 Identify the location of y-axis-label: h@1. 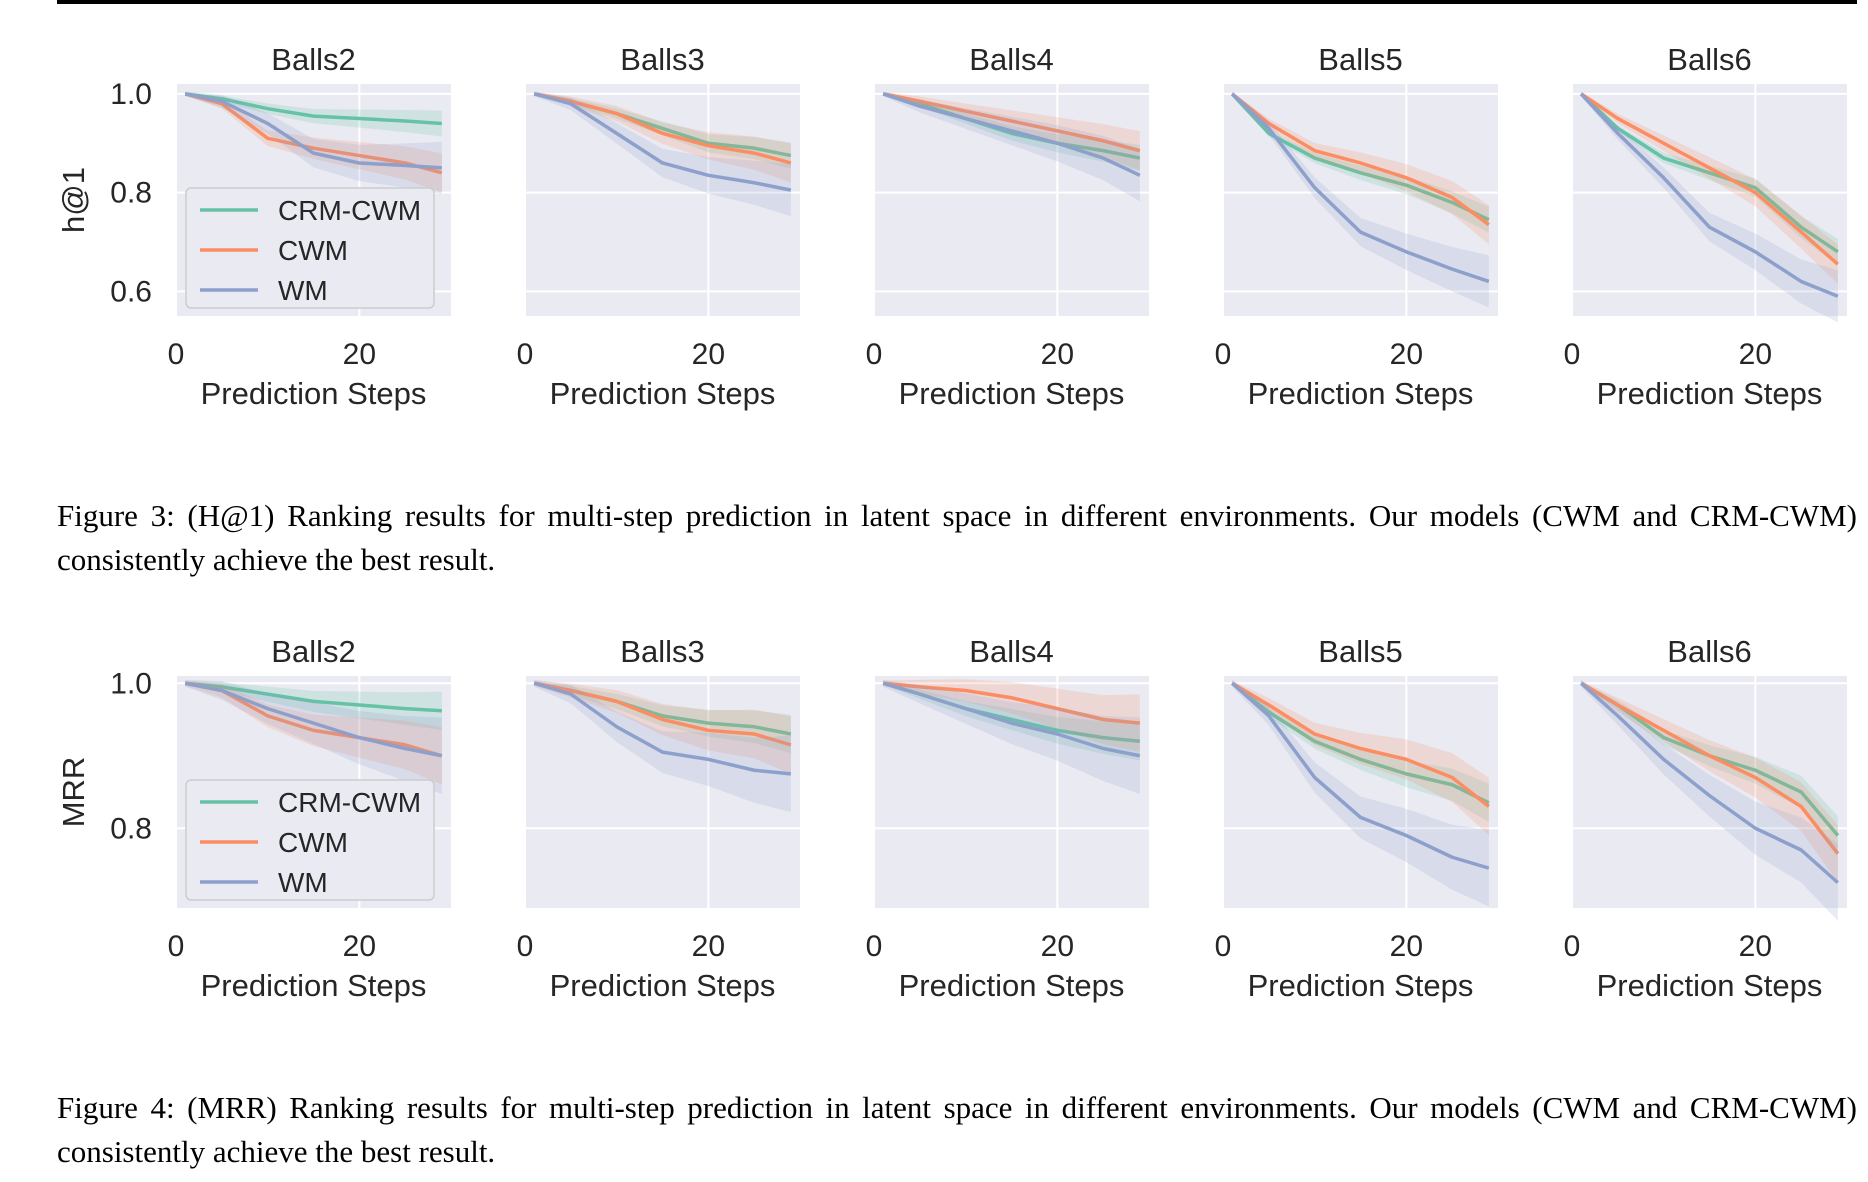
(73, 200).